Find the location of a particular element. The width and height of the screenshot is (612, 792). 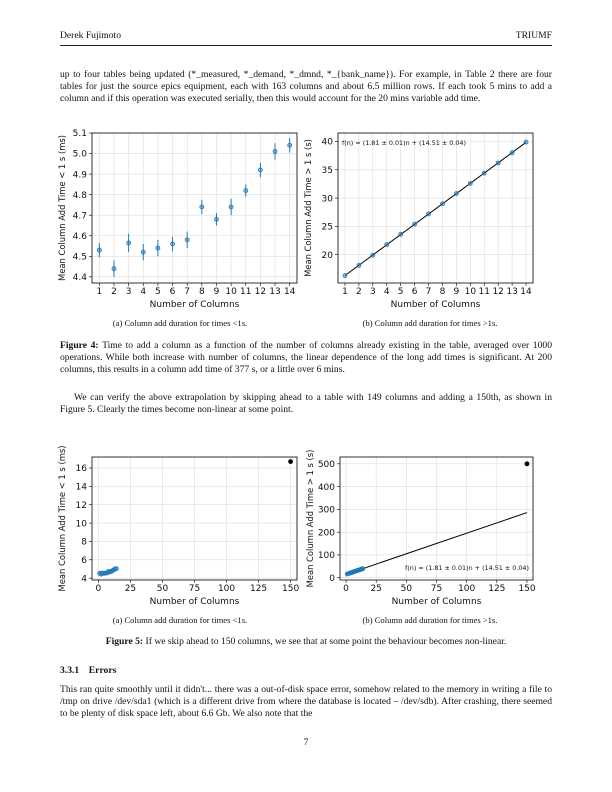

page-number: 7 is located at coordinates (306, 742).